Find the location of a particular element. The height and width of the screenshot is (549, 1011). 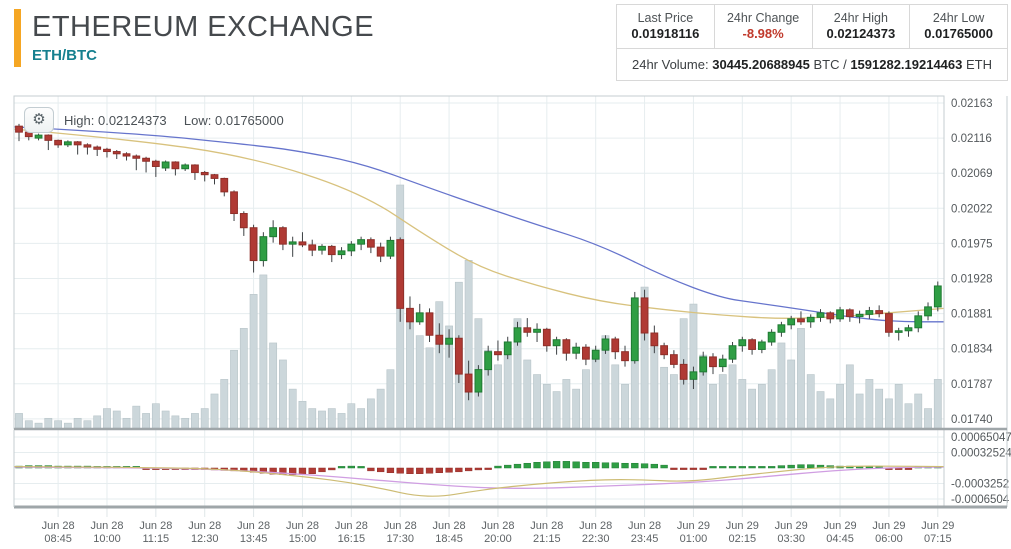

gear-icon: ⚙ is located at coordinates (39, 119).